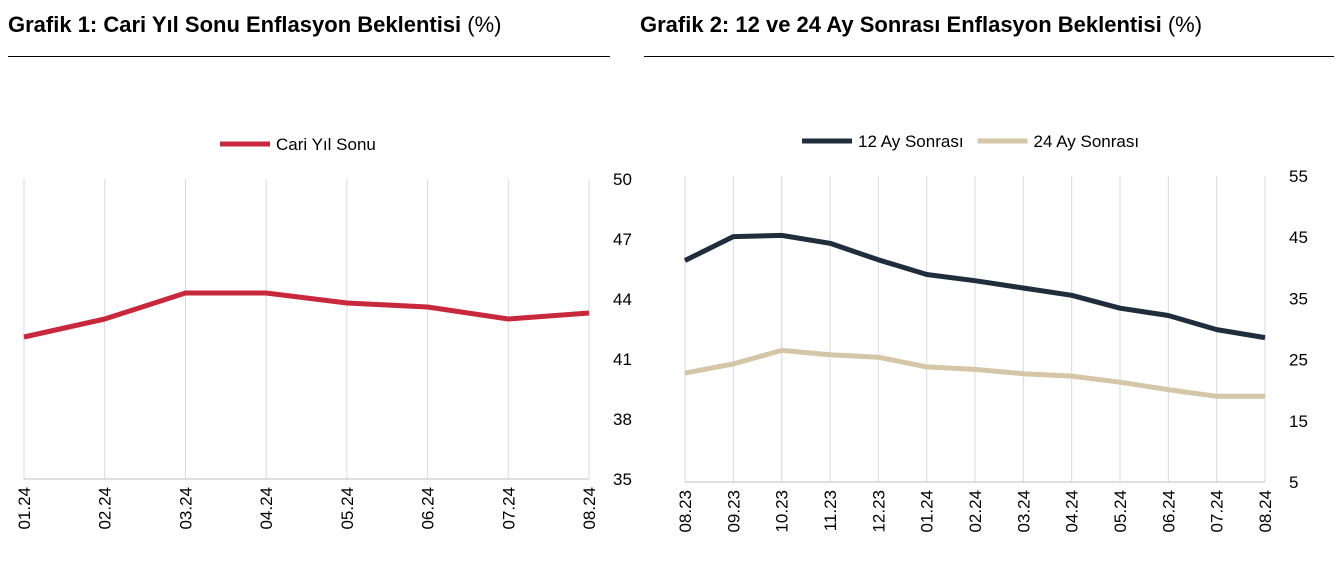 The width and height of the screenshot is (1338, 578). What do you see at coordinates (1298, 421) in the screenshot?
I see `y-tick-label: 15` at bounding box center [1298, 421].